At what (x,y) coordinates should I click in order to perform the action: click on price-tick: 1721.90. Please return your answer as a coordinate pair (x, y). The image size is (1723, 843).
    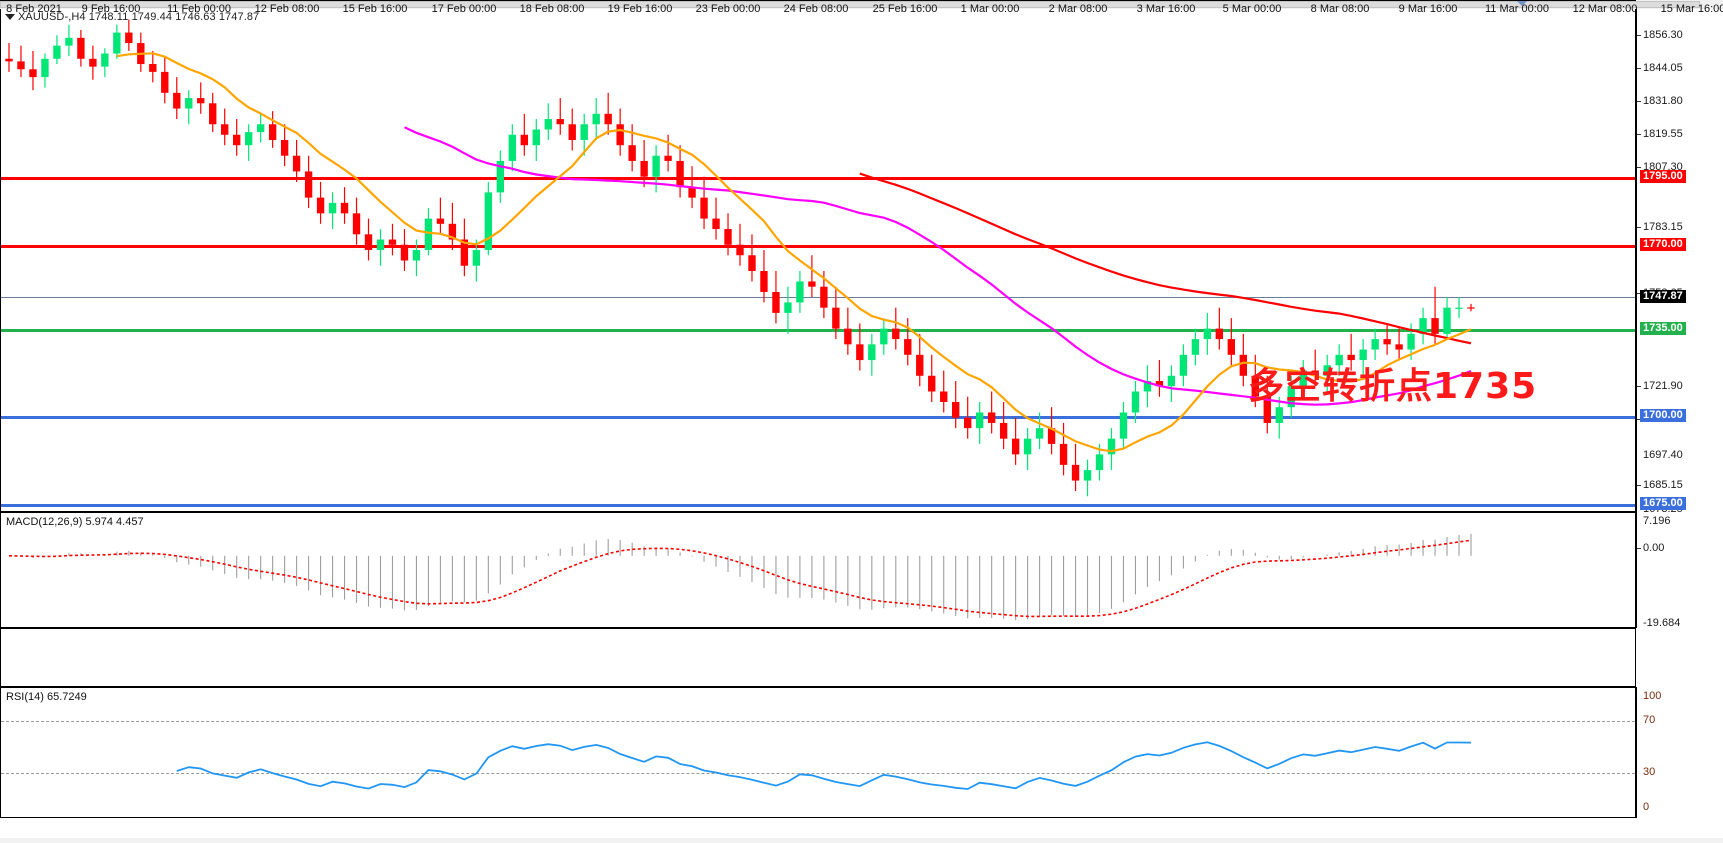
    Looking at the image, I should click on (1660, 386).